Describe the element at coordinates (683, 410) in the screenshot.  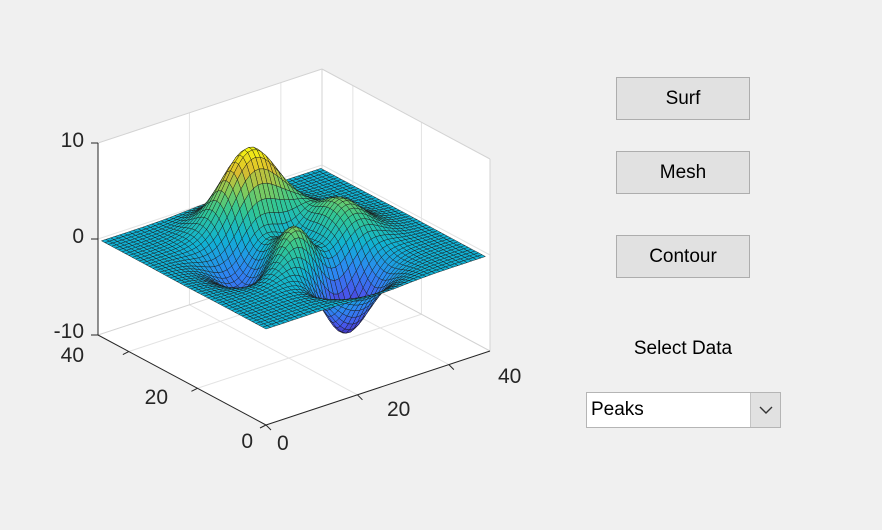
I see `data-dropdown: Peaks` at that location.